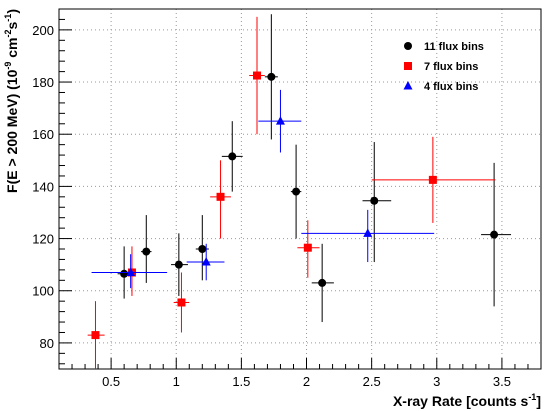 The height and width of the screenshot is (411, 549). I want to click on y-axis-title-sup1: -9, so click(8, 66).